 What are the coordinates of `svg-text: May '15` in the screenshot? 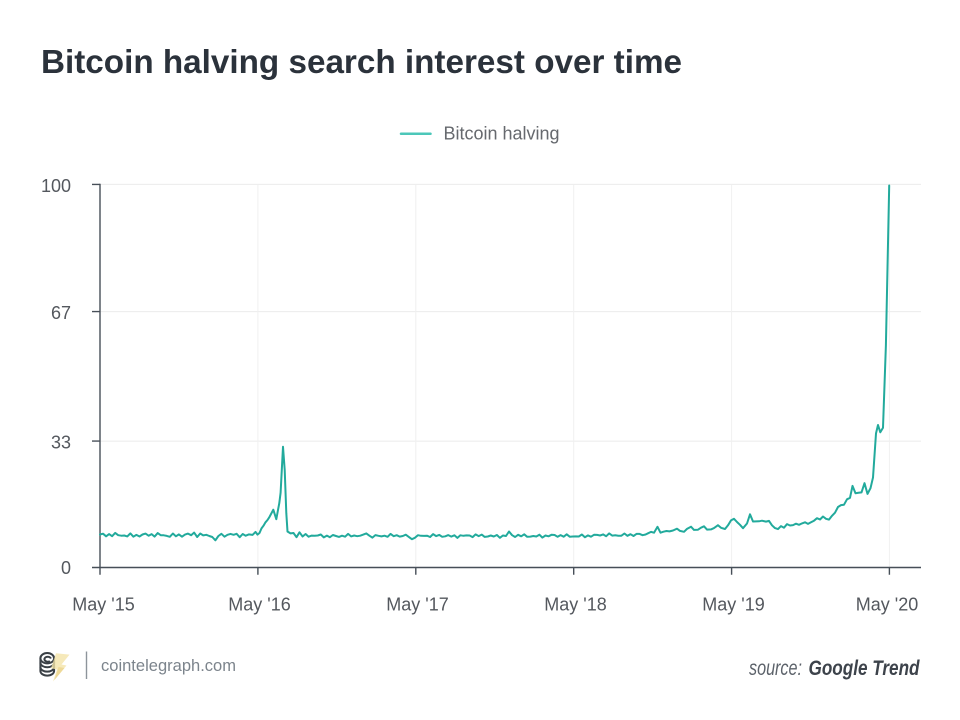 It's located at (103, 605).